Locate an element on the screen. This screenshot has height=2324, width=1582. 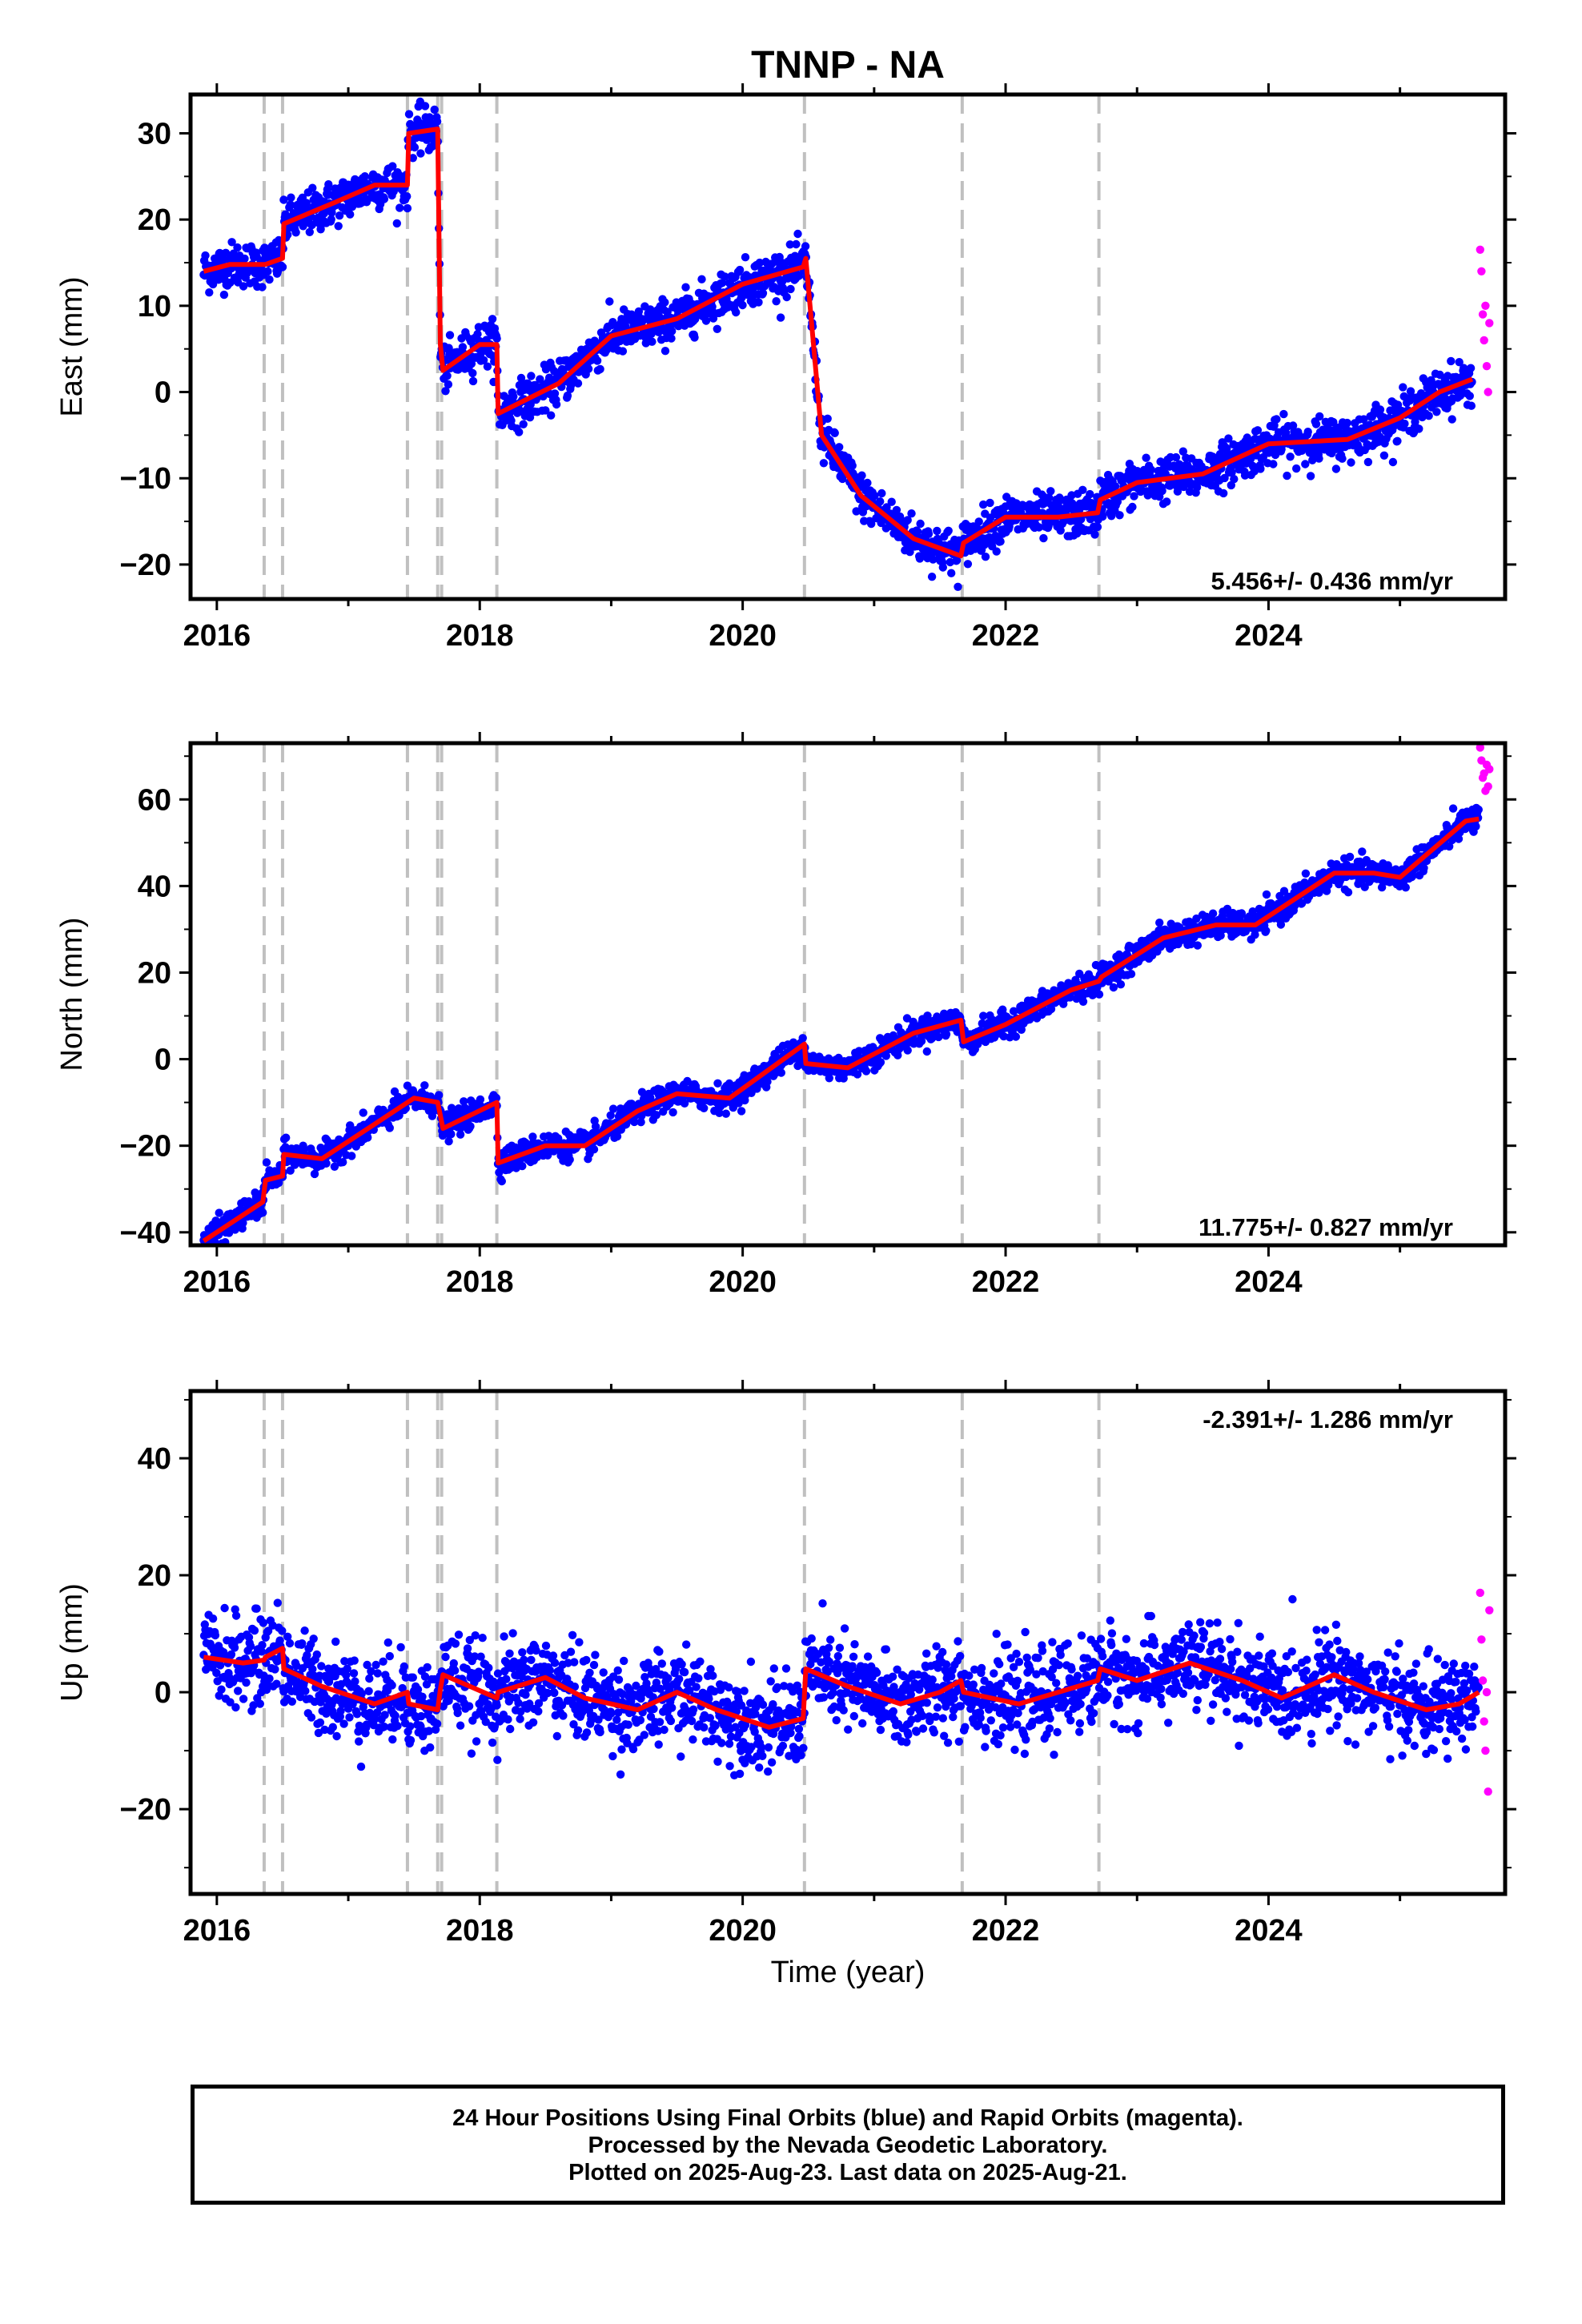
rate-label: 11.775+/- 0.827 mm/yr is located at coordinates (1326, 1227).